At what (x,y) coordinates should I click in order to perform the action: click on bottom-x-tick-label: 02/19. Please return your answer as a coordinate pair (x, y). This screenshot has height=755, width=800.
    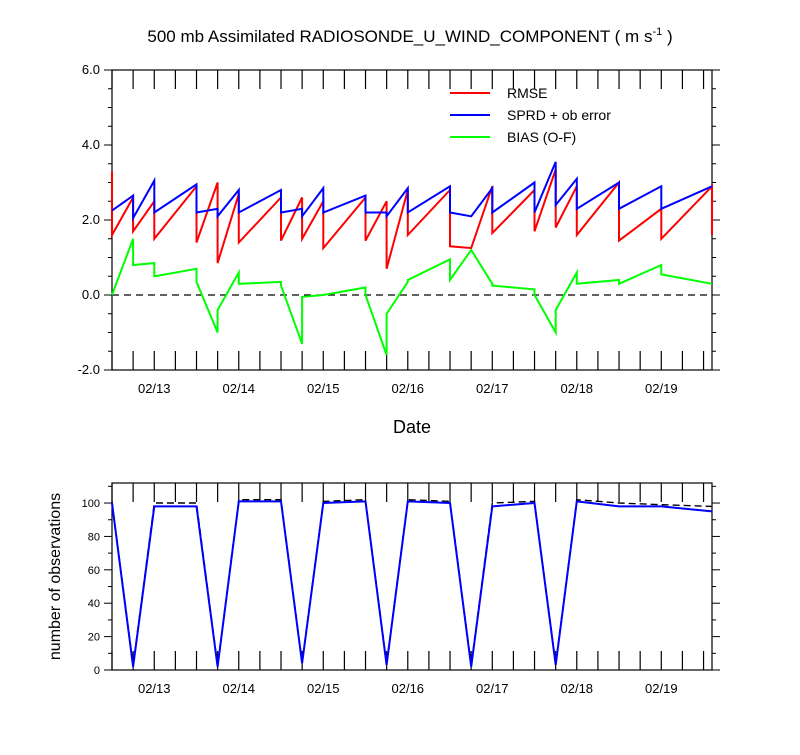
    Looking at the image, I should click on (661, 688).